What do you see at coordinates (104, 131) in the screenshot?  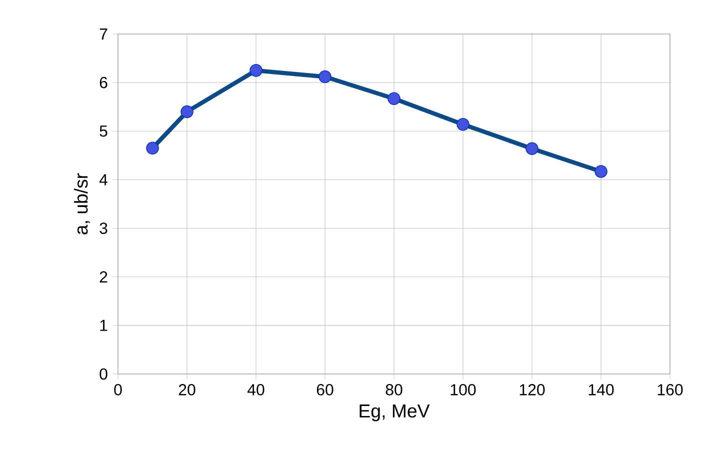 I see `y-tick-label: 5` at bounding box center [104, 131].